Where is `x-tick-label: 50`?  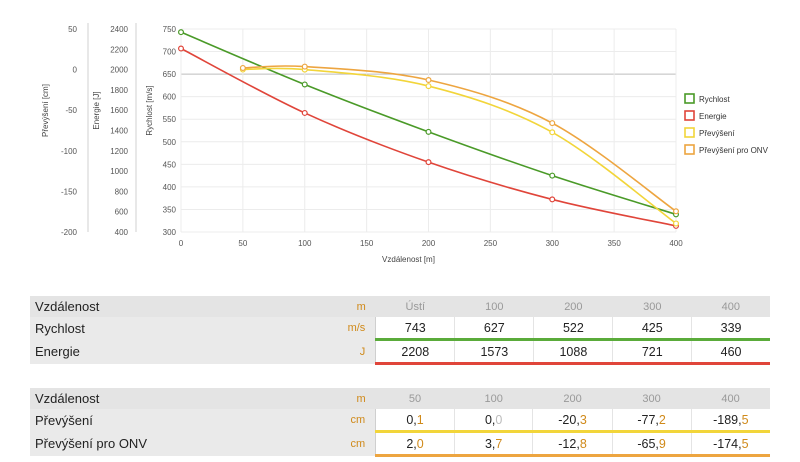 x-tick-label: 50 is located at coordinates (242, 243).